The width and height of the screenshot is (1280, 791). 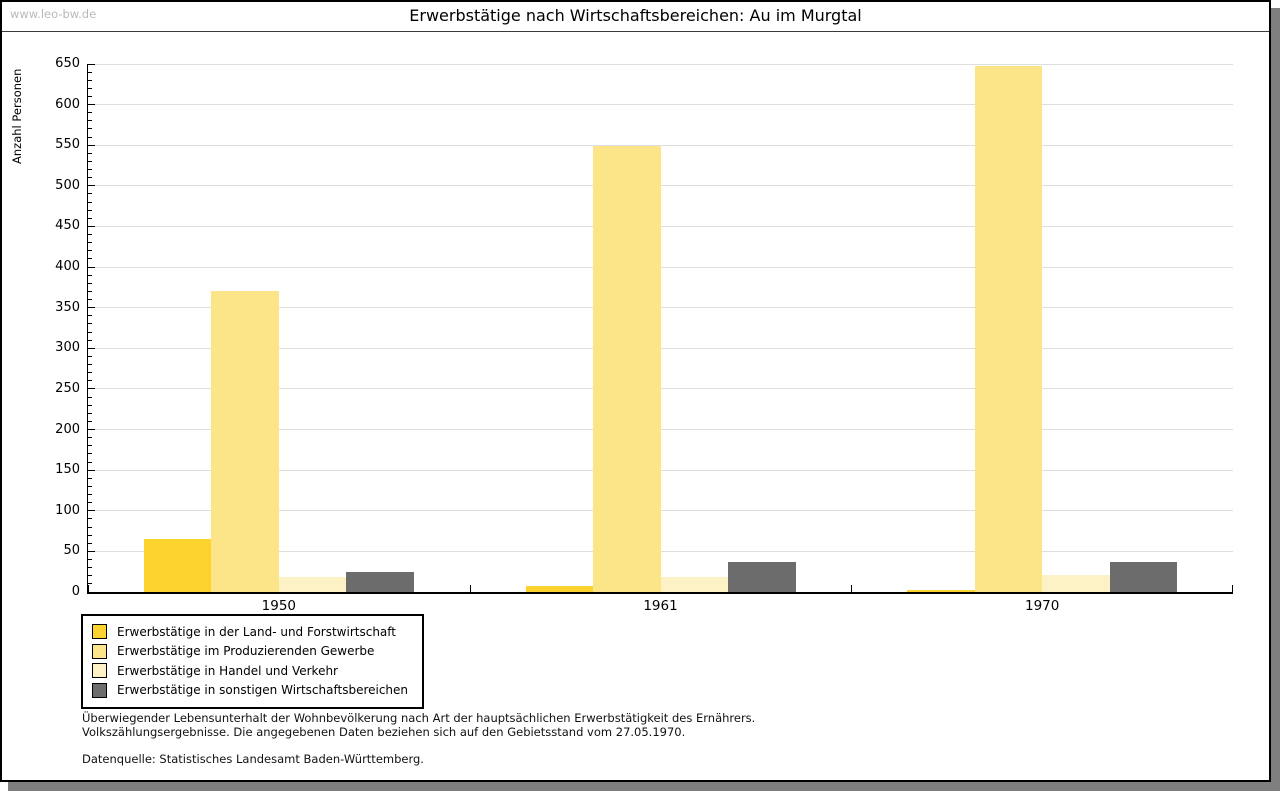 What do you see at coordinates (67, 348) in the screenshot?
I see `y-tick-label-300: 300` at bounding box center [67, 348].